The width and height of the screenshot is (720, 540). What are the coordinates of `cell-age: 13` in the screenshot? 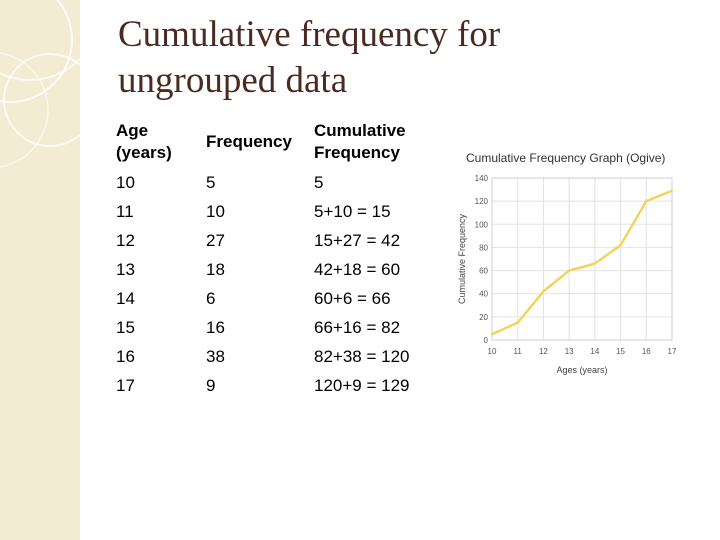 It's located at (125, 269).